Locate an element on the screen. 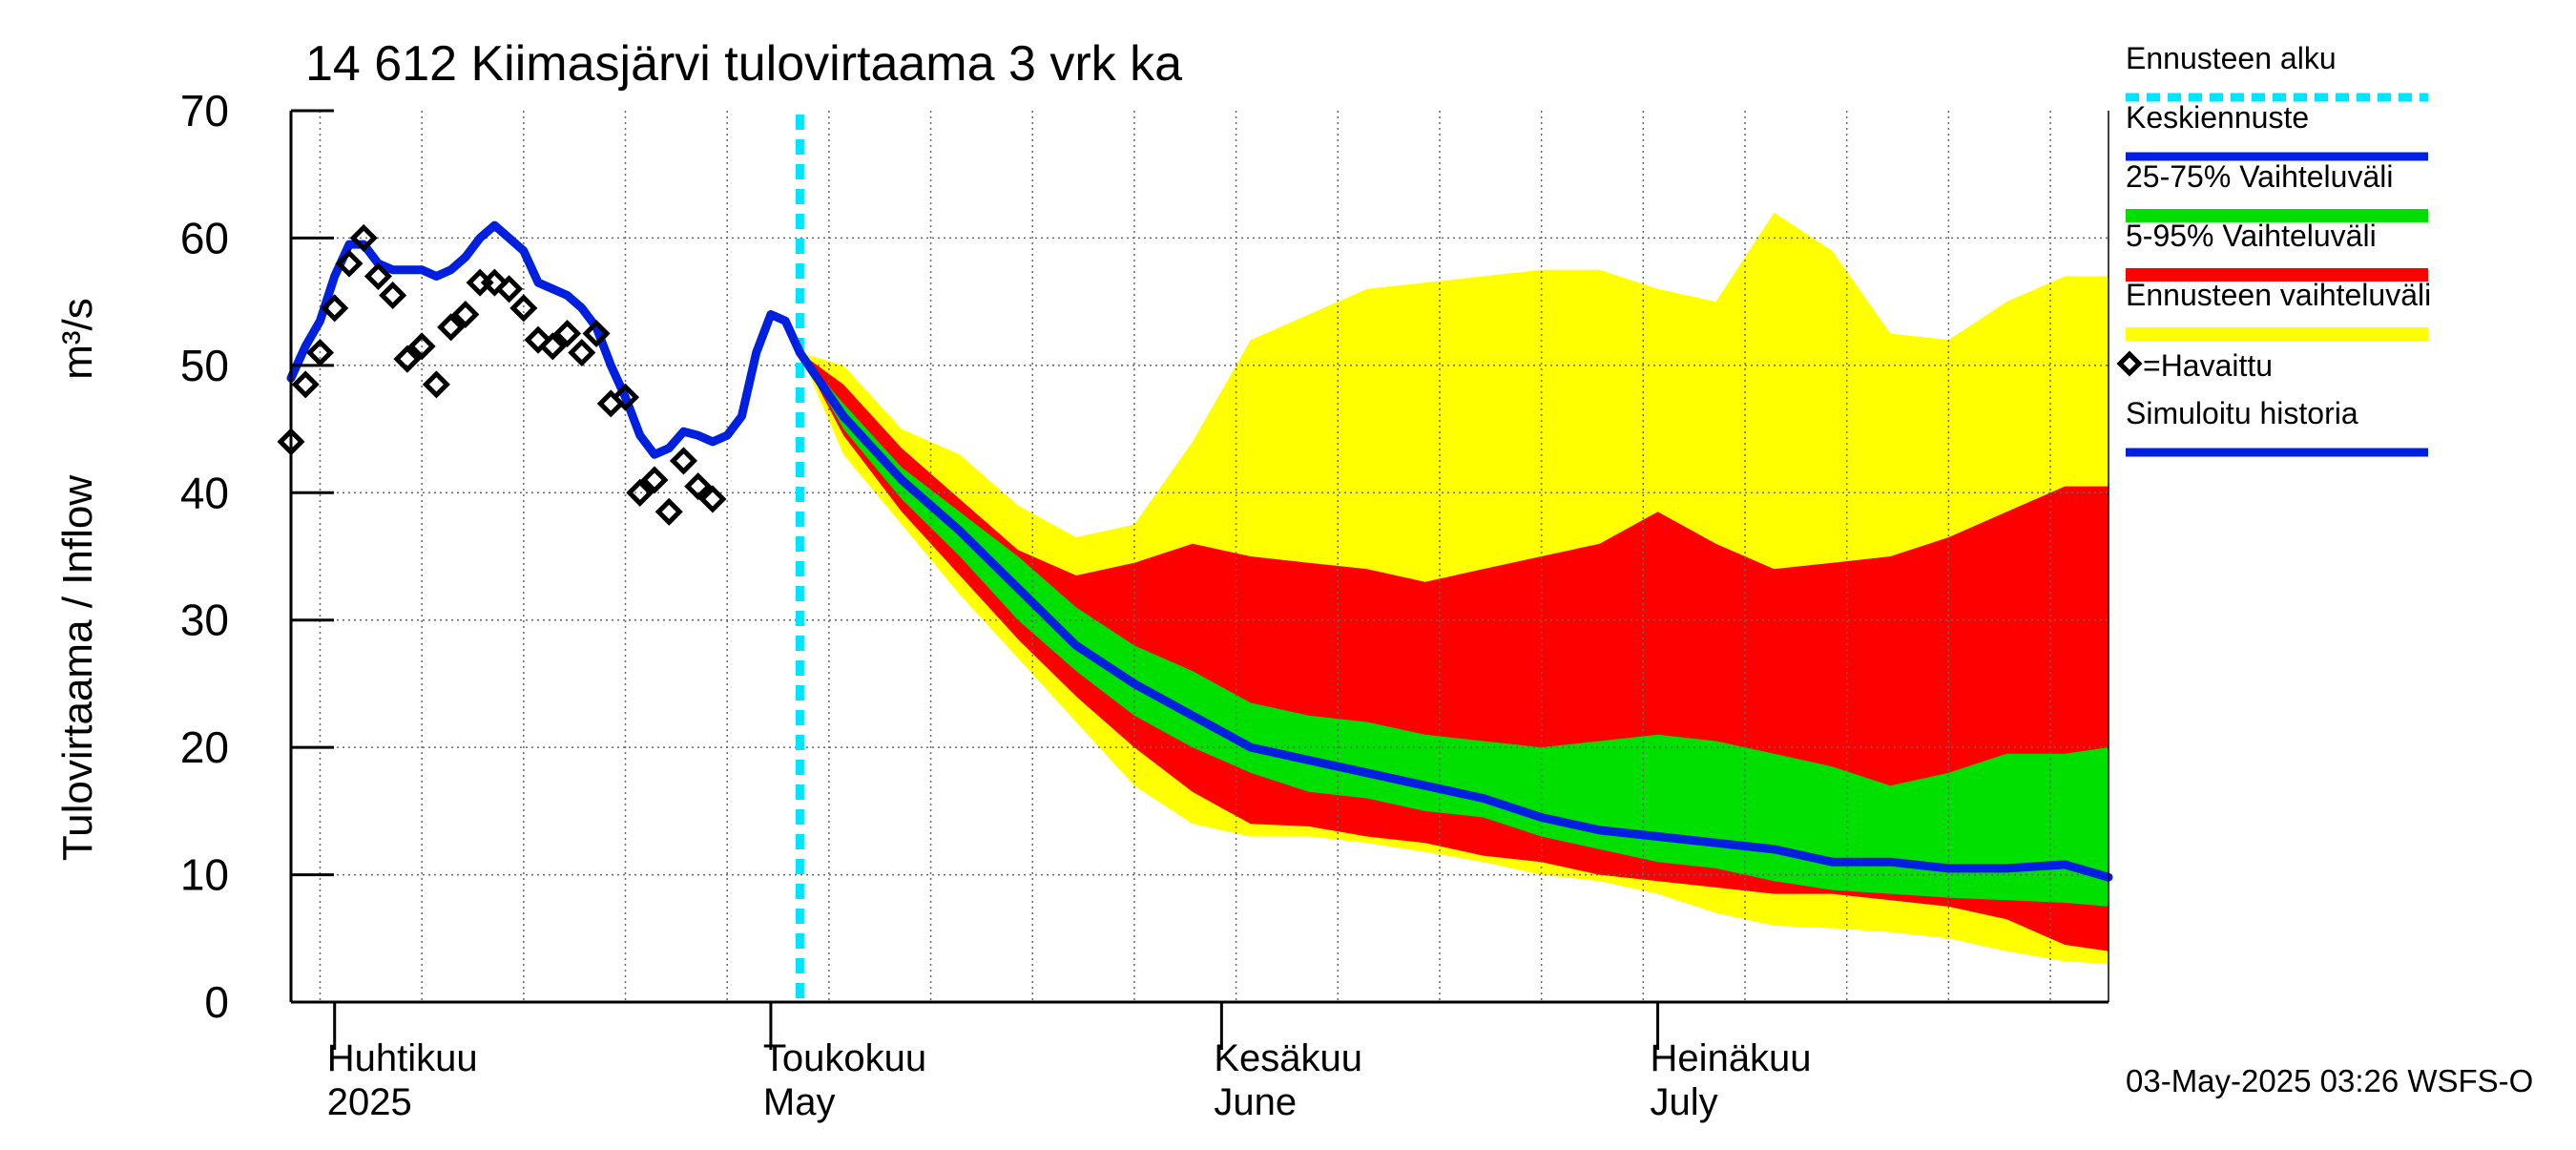 The height and width of the screenshot is (1150, 2576). y-axis-unit: m³/s is located at coordinates (77, 339).